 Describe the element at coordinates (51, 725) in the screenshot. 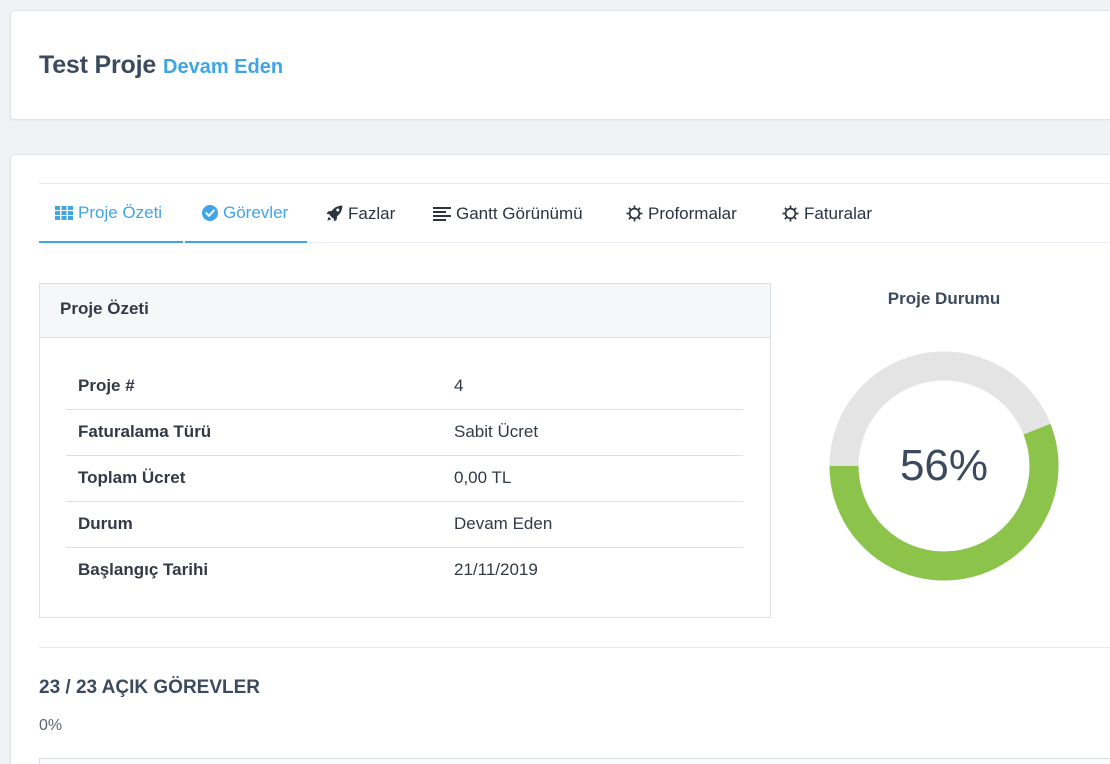

I see `open-tasks-progress: 0%` at that location.